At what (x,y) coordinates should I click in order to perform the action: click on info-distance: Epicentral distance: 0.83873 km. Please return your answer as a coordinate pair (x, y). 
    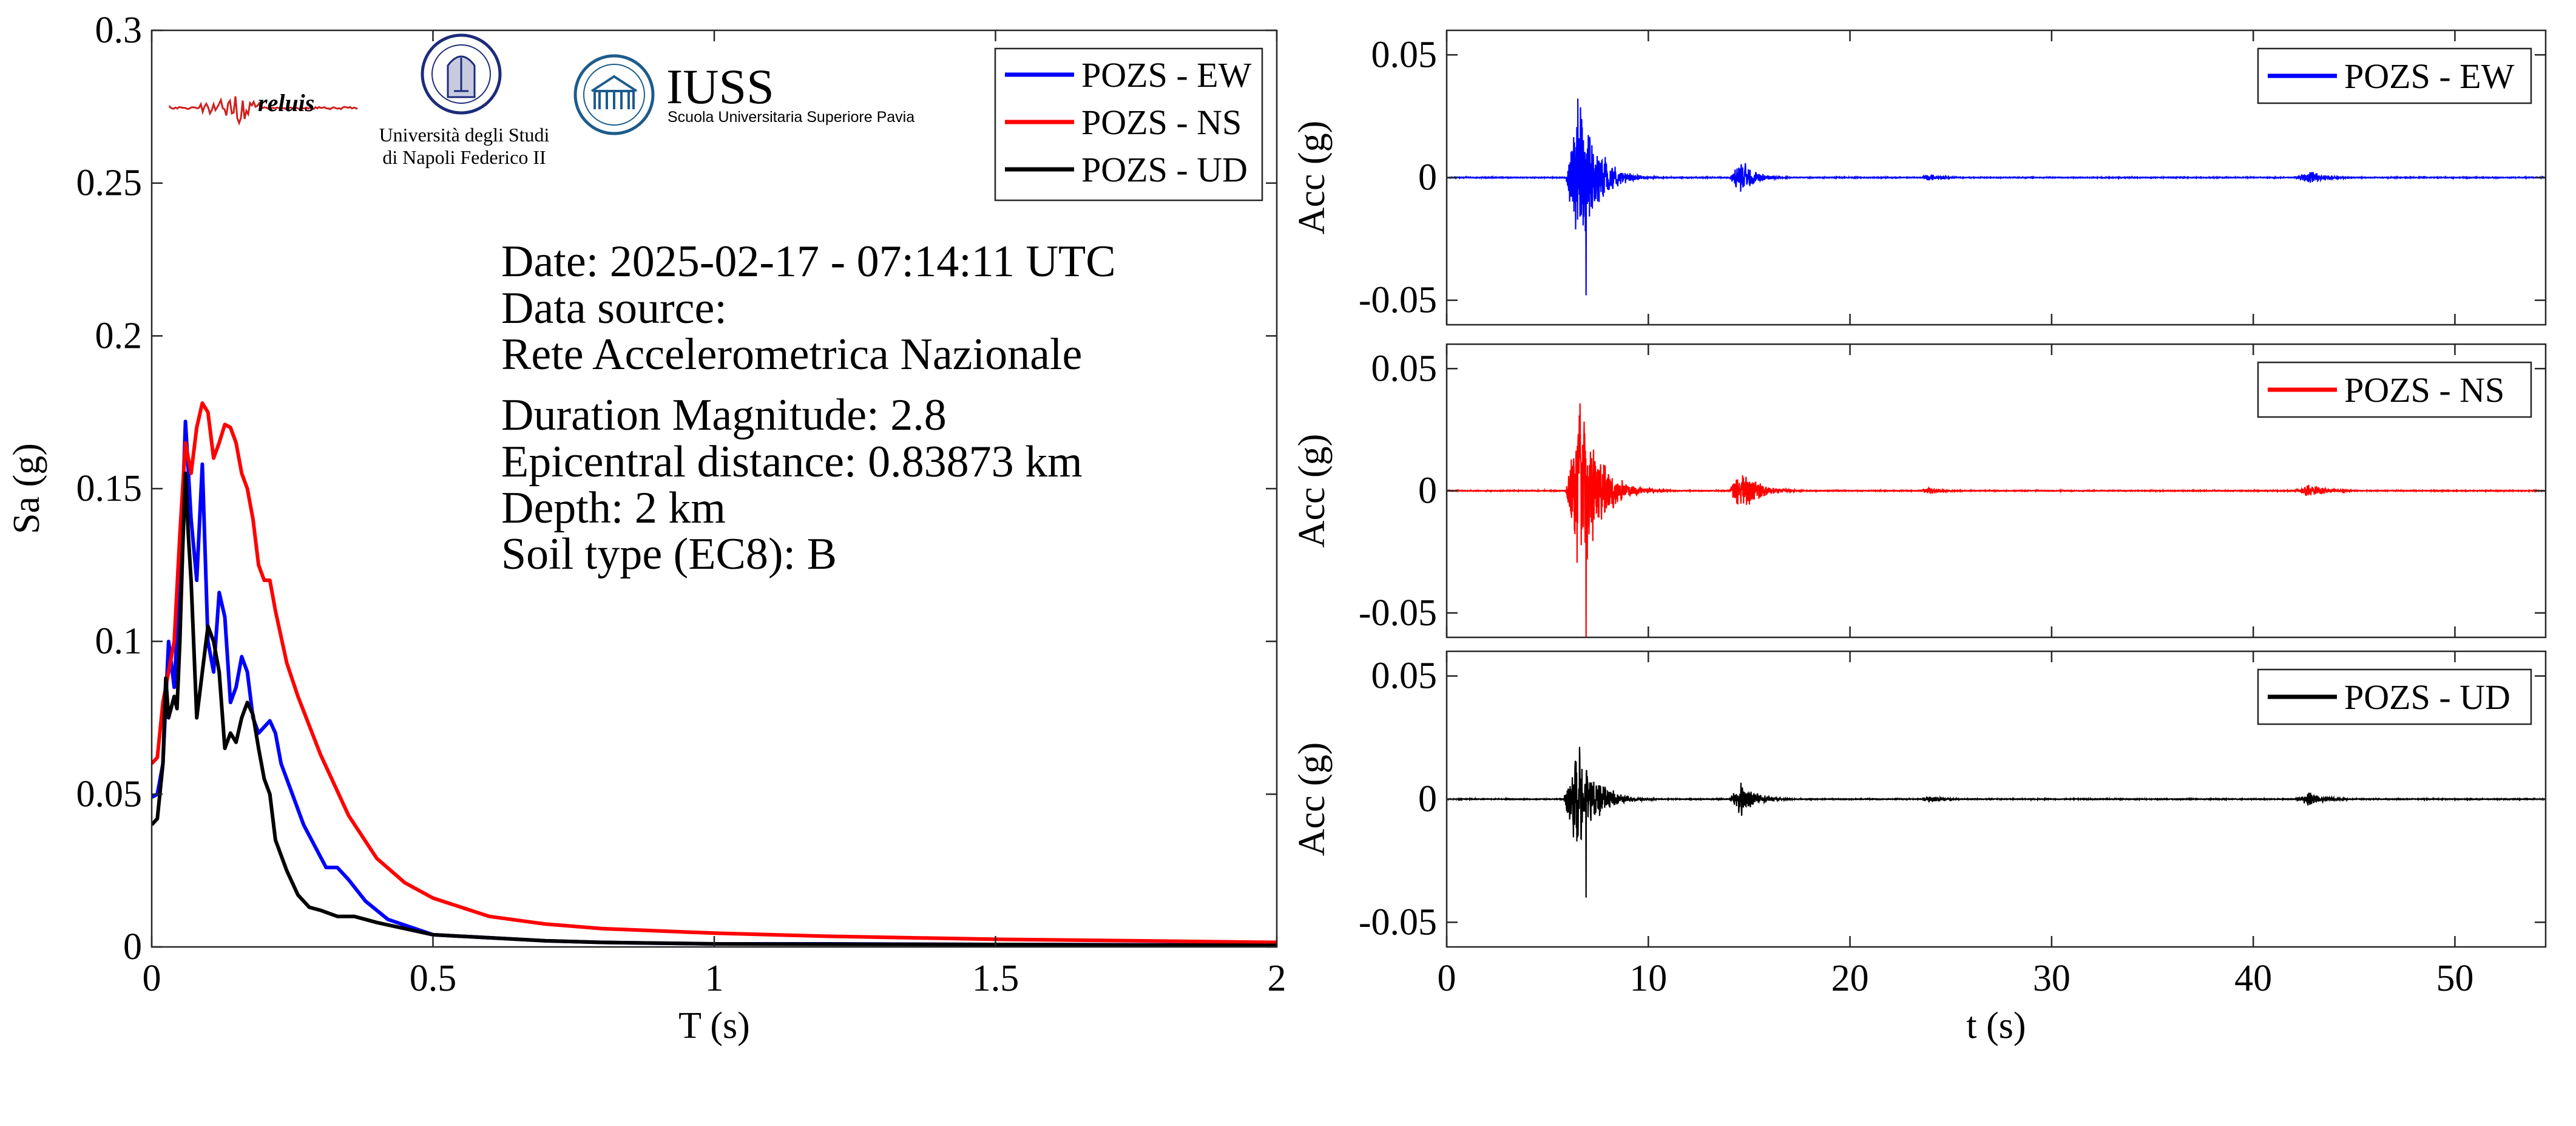
    Looking at the image, I should click on (792, 462).